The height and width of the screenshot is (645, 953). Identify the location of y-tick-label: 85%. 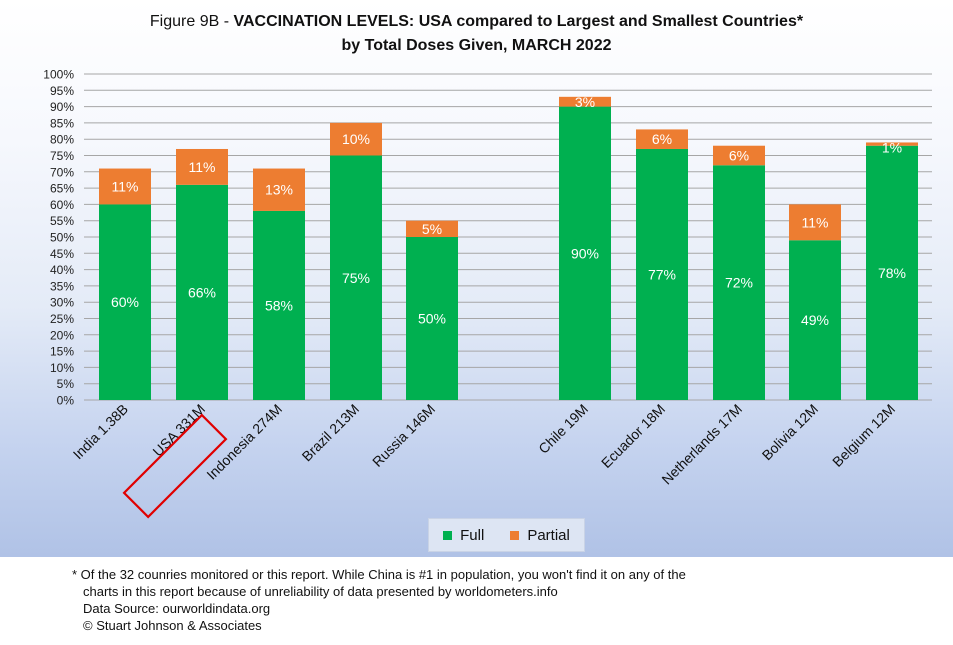
(62, 123).